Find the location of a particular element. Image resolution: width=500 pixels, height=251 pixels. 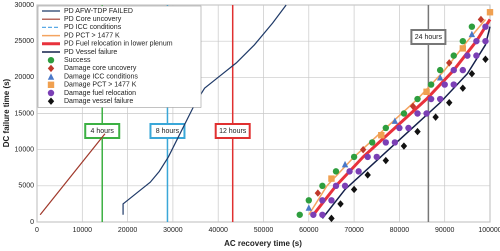

legend-label: PD Fuel relocation in lower plenum is located at coordinates (118, 44).